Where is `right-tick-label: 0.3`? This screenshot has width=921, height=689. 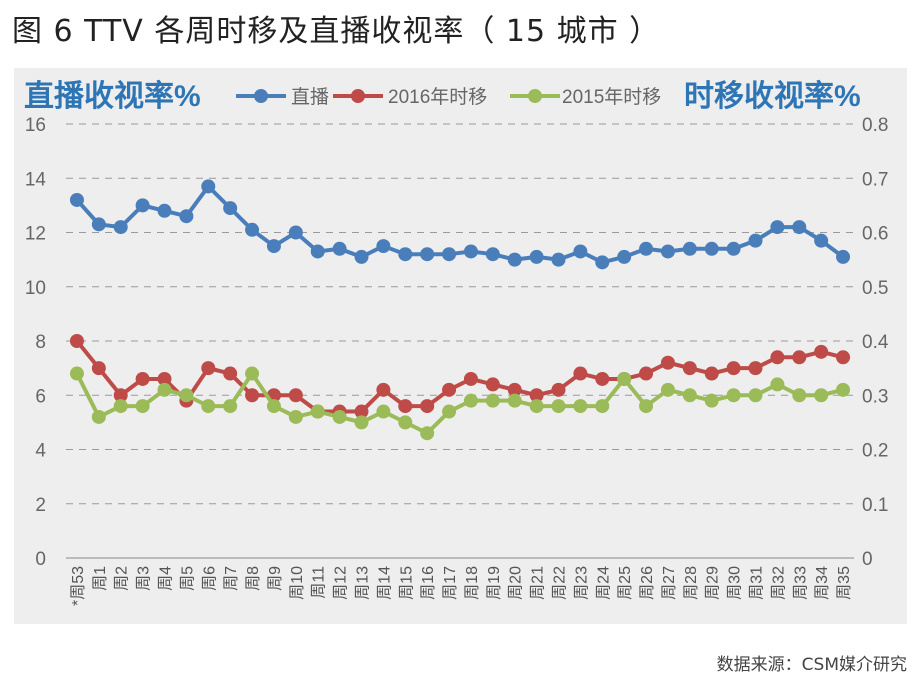
right-tick-label: 0.3 is located at coordinates (875, 396).